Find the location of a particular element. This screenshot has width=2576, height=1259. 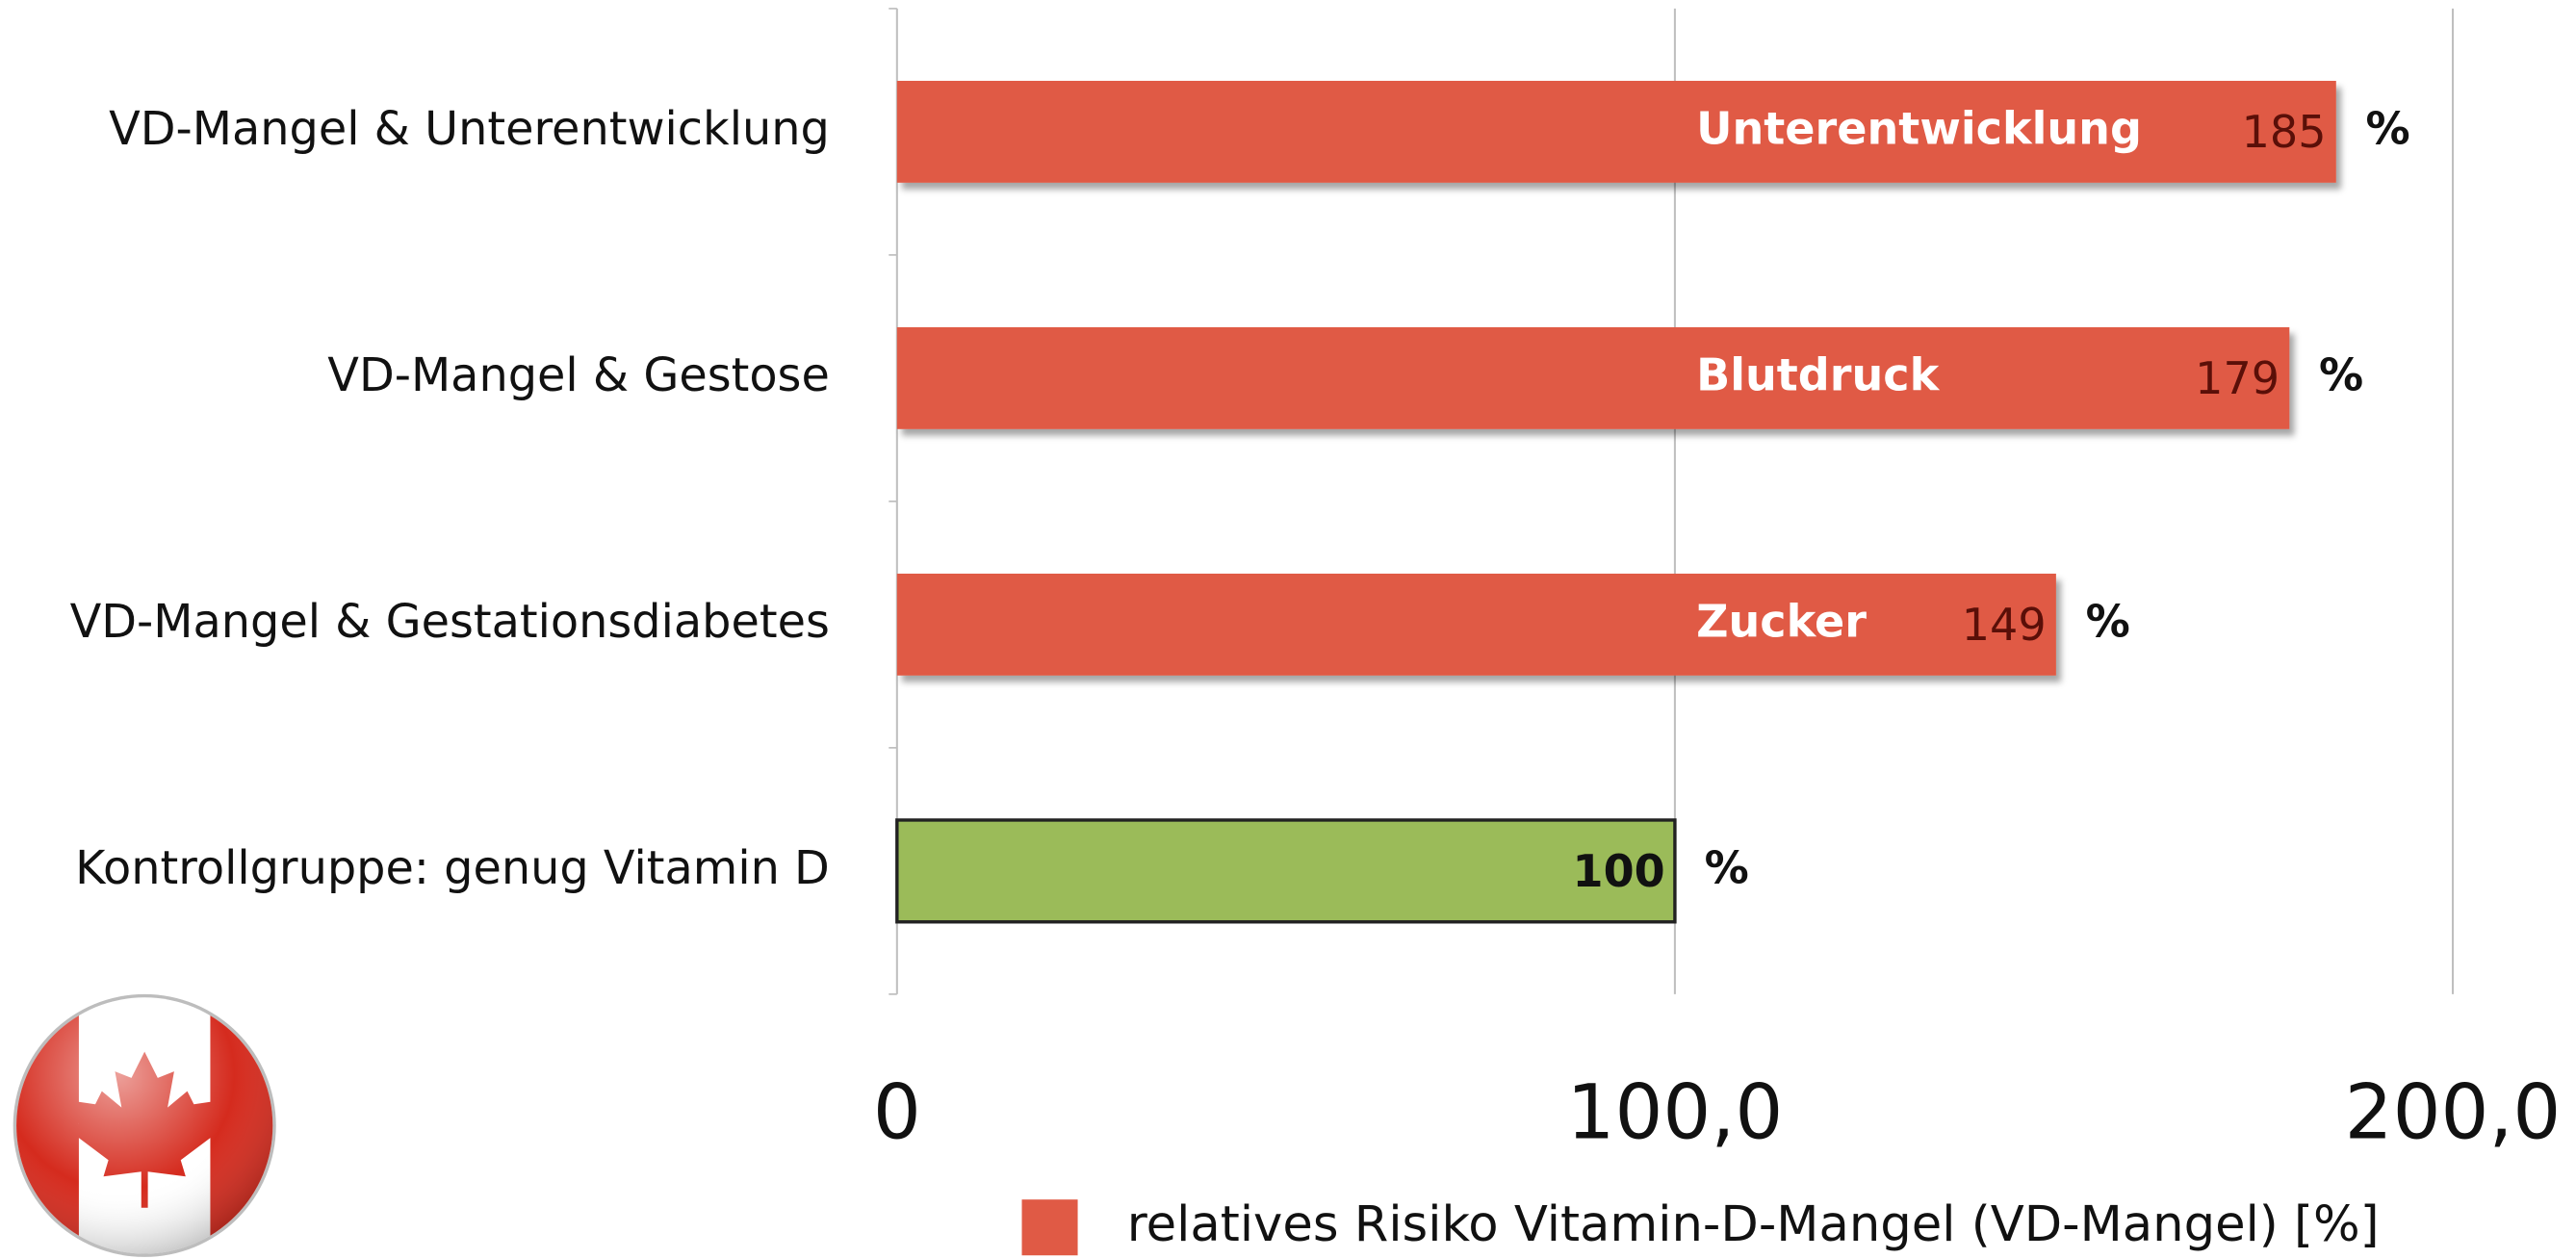

x-tick-label: 200,0 is located at coordinates (2454, 1111).